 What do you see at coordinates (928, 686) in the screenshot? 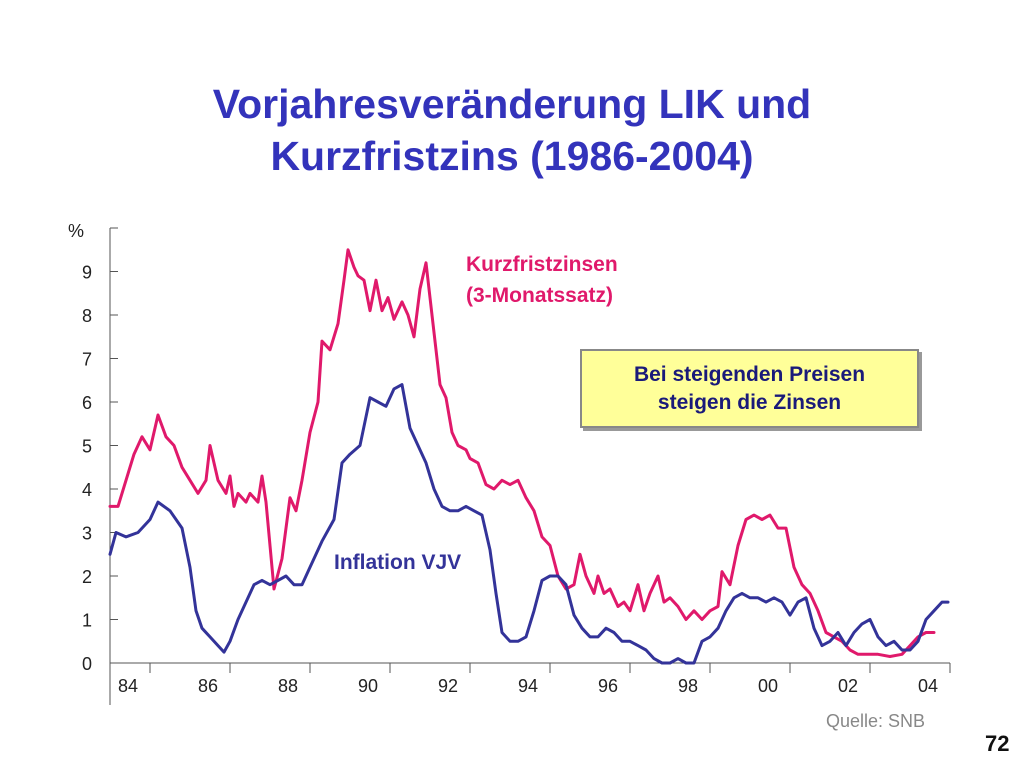
I see `x-tick-label: 04` at bounding box center [928, 686].